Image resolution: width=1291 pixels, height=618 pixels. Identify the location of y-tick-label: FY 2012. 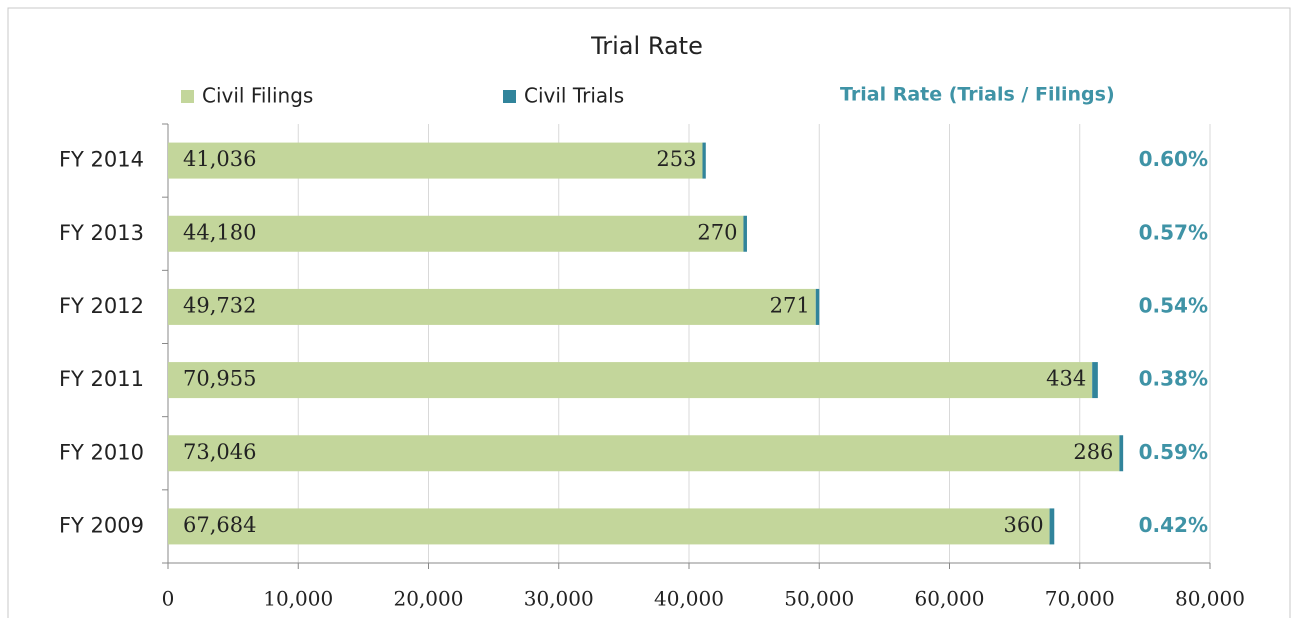
(101, 306).